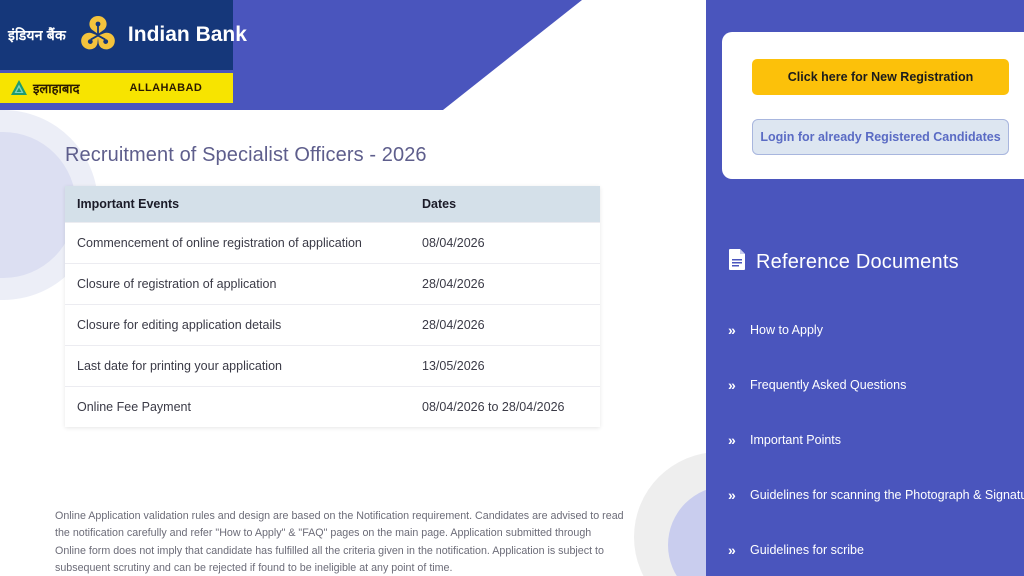 The height and width of the screenshot is (576, 1024). Describe the element at coordinates (37, 34) in the screenshot. I see `bank-hindi-name: इंडियन बैंक` at that location.